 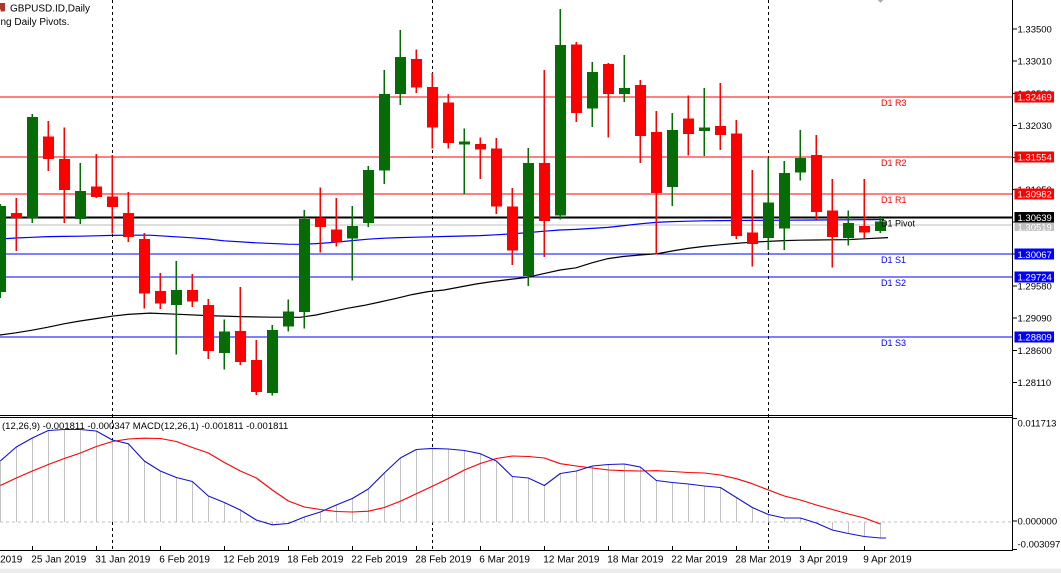 I want to click on svg-text: 25 Jan 2019, so click(x=58, y=560).